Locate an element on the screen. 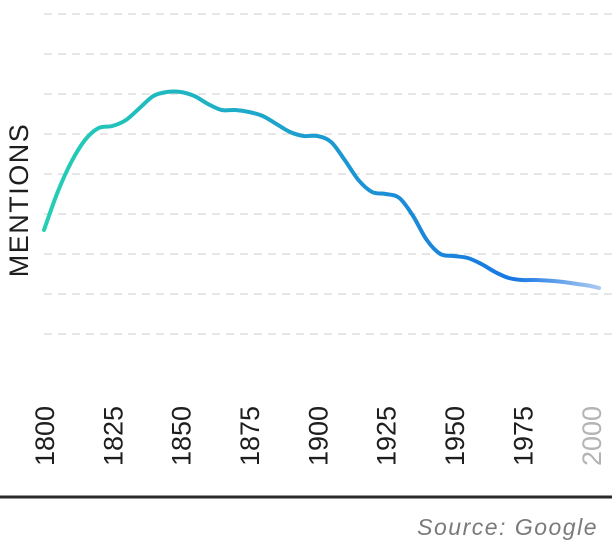 This screenshot has height=544, width=612. x-tick-label: 1950 is located at coordinates (455, 436).